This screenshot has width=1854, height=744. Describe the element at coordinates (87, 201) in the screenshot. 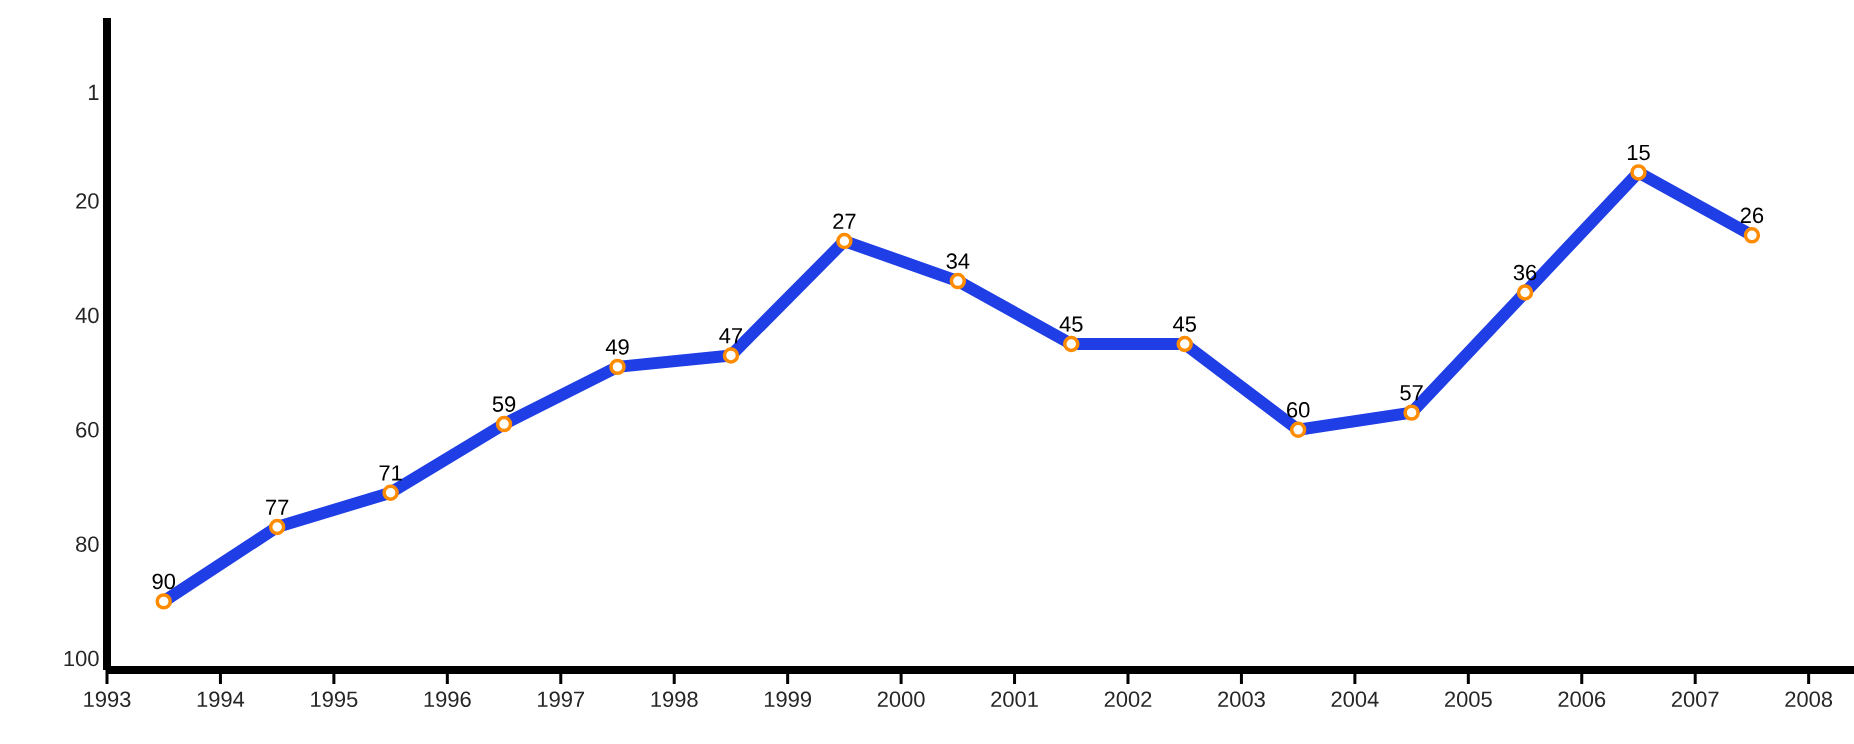

I see `y-tick-label: 20` at that location.